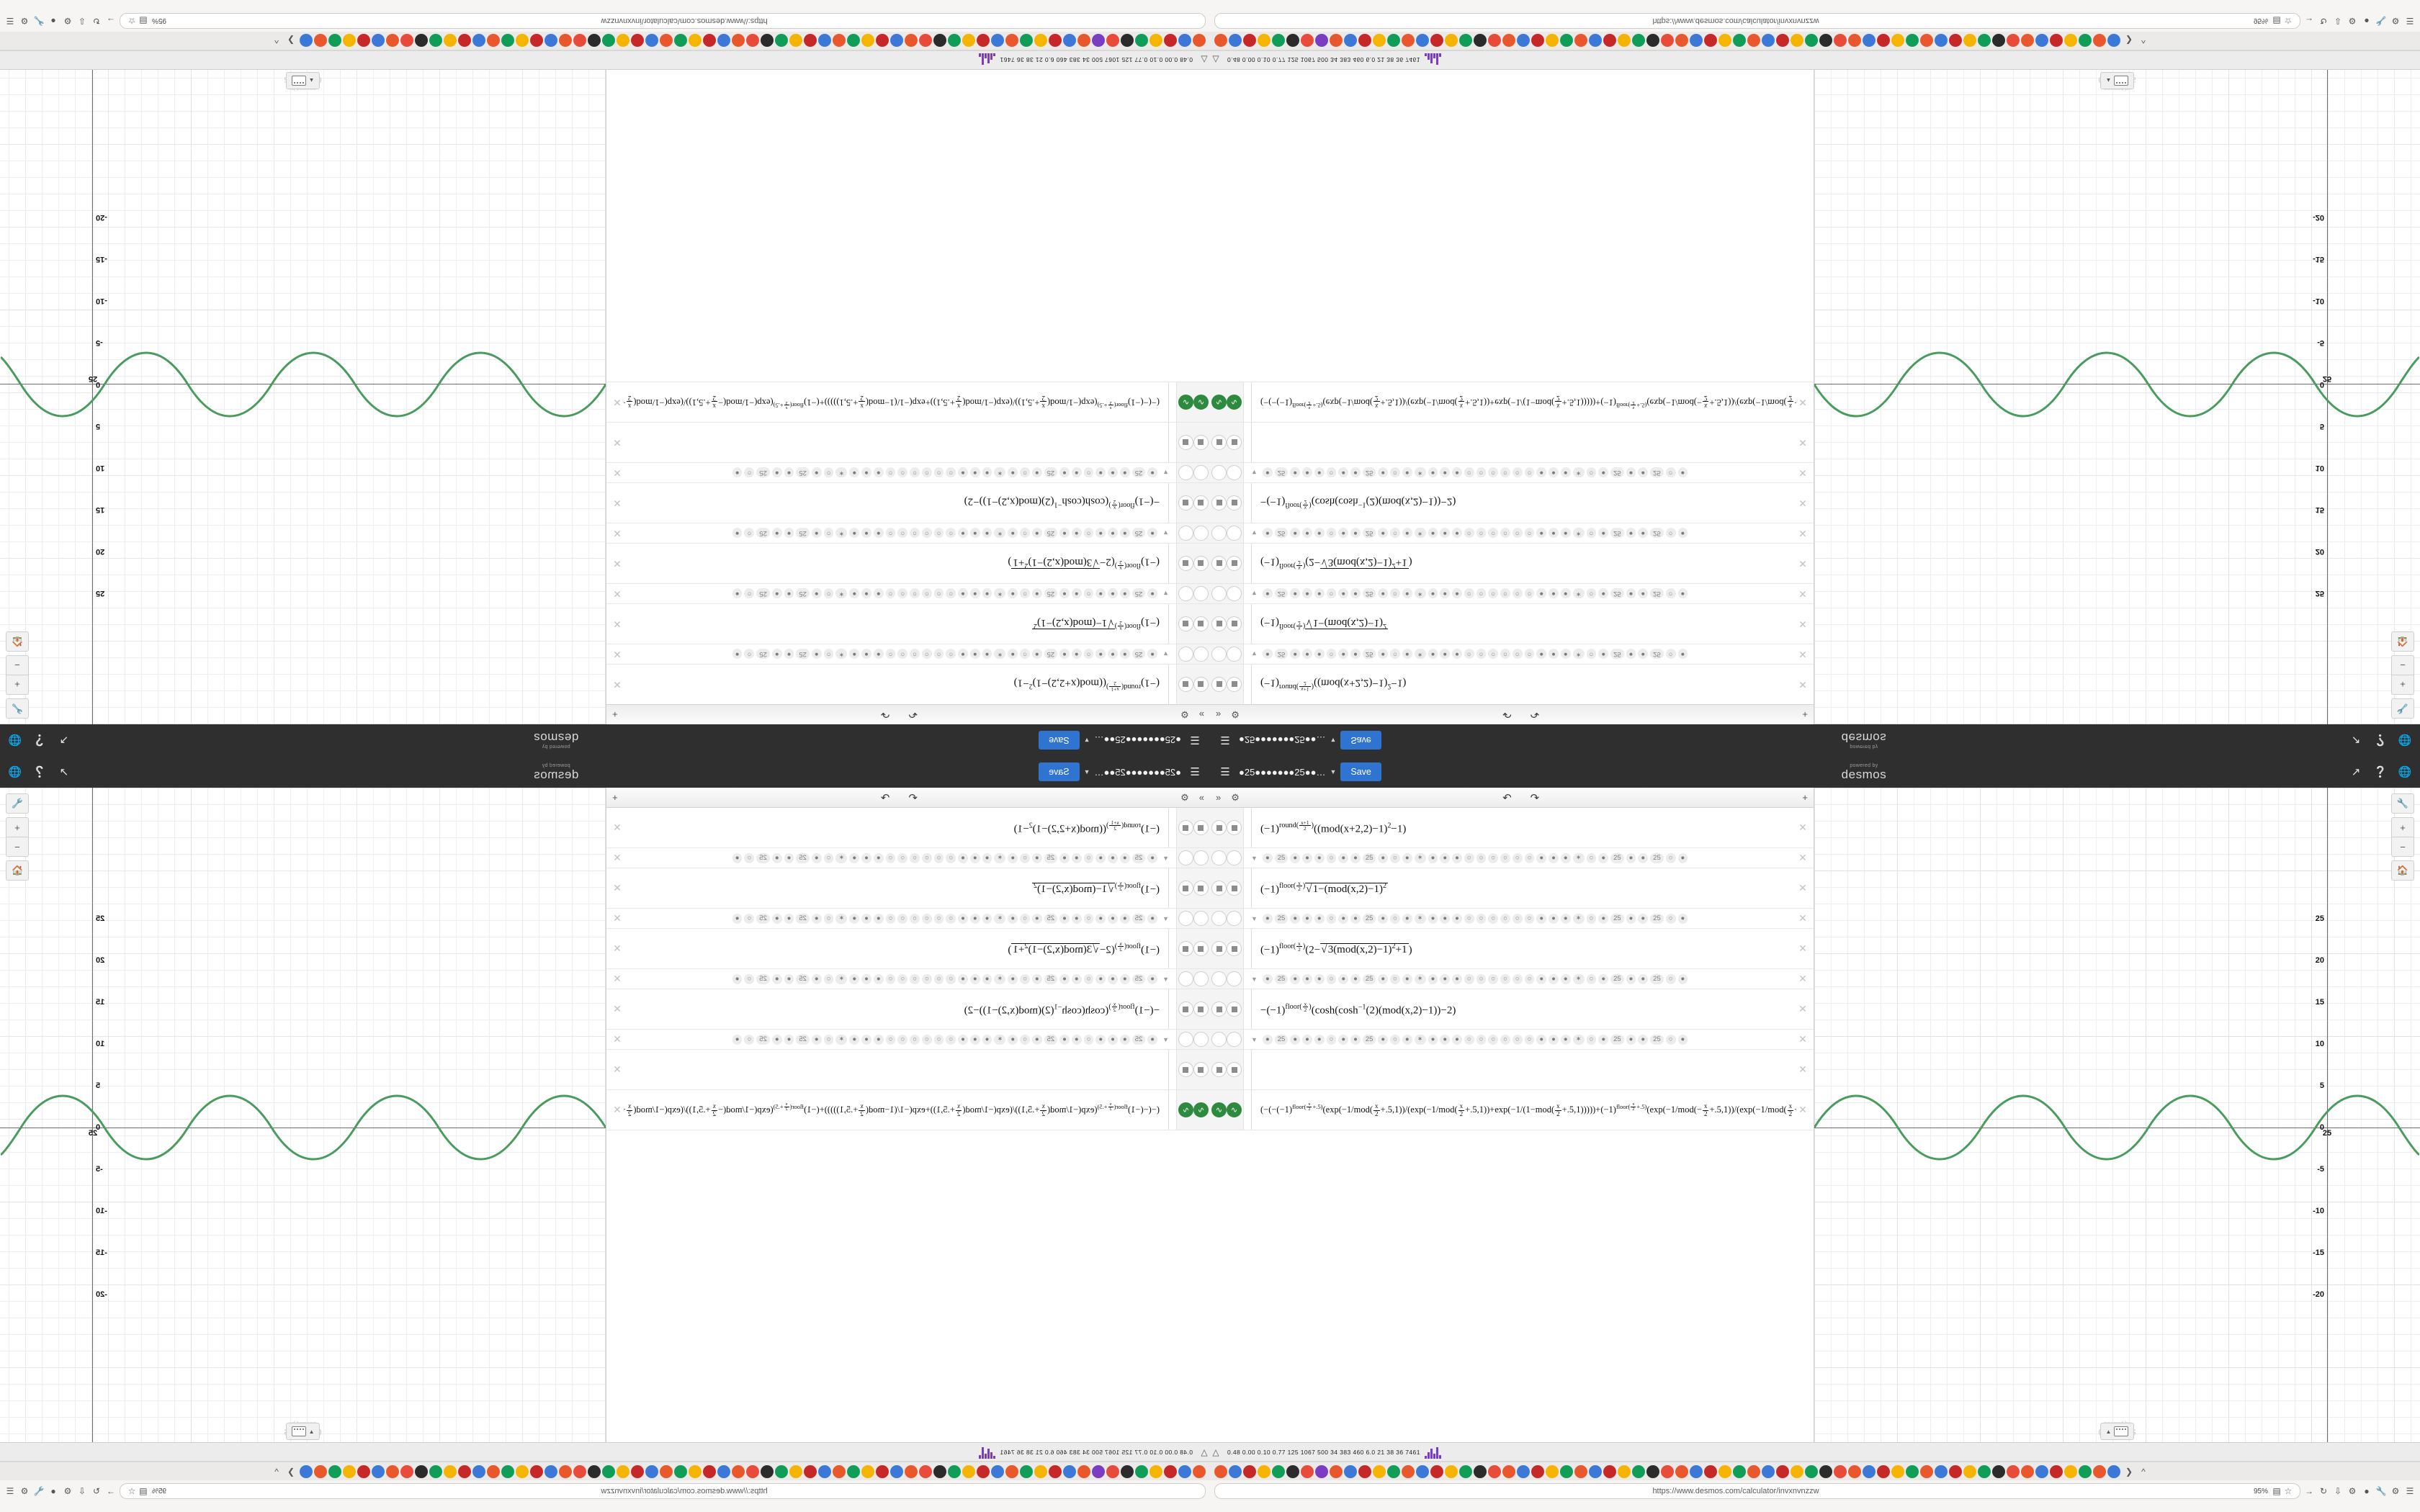 Image resolution: width=2420 pixels, height=1512 pixels. What do you see at coordinates (17, 665) in the screenshot?
I see `zoom-out-button: −` at bounding box center [17, 665].